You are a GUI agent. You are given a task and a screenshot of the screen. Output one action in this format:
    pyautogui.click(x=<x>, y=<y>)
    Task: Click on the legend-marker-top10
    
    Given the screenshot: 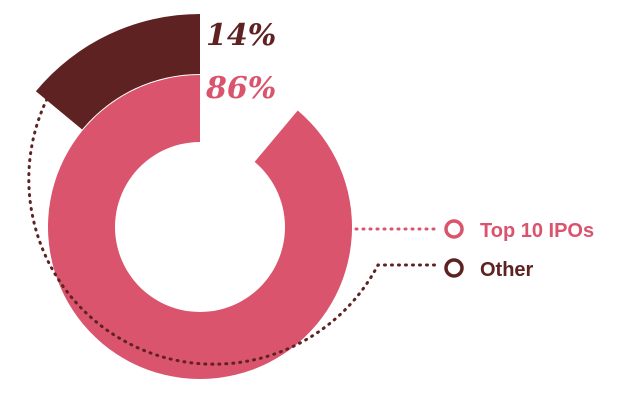 What is the action you would take?
    pyautogui.click(x=454, y=229)
    